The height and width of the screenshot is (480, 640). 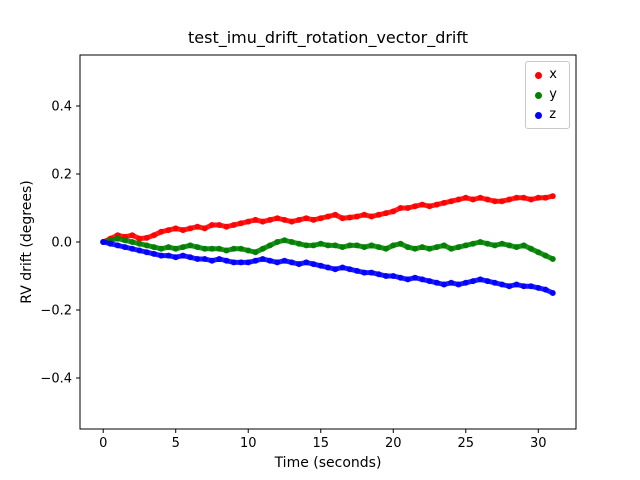 I want to click on y-tick-label: 0.4, so click(x=61, y=107).